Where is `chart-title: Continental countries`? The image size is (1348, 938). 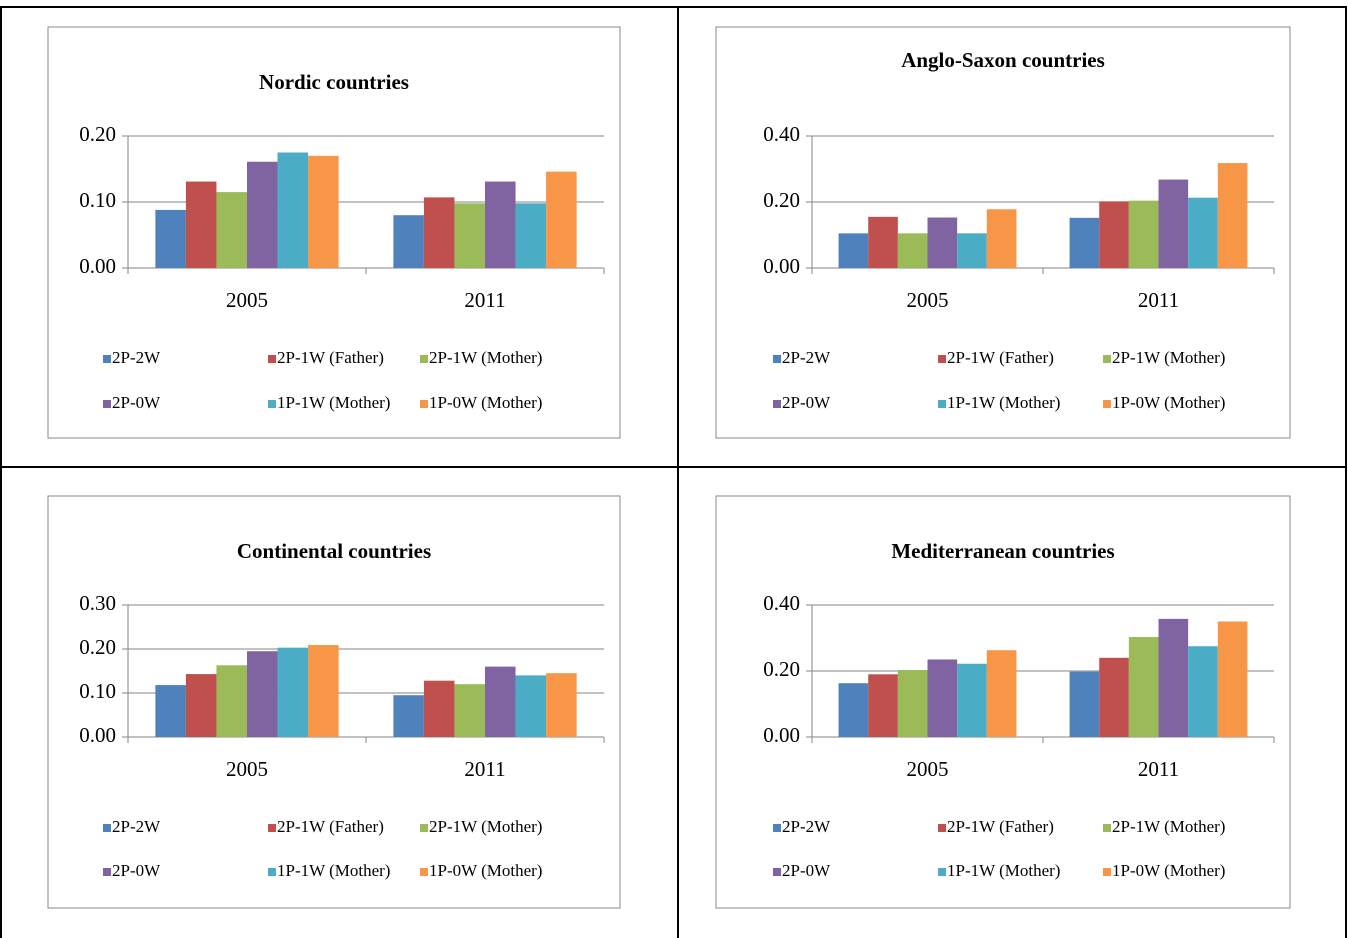 chart-title: Continental countries is located at coordinates (334, 551).